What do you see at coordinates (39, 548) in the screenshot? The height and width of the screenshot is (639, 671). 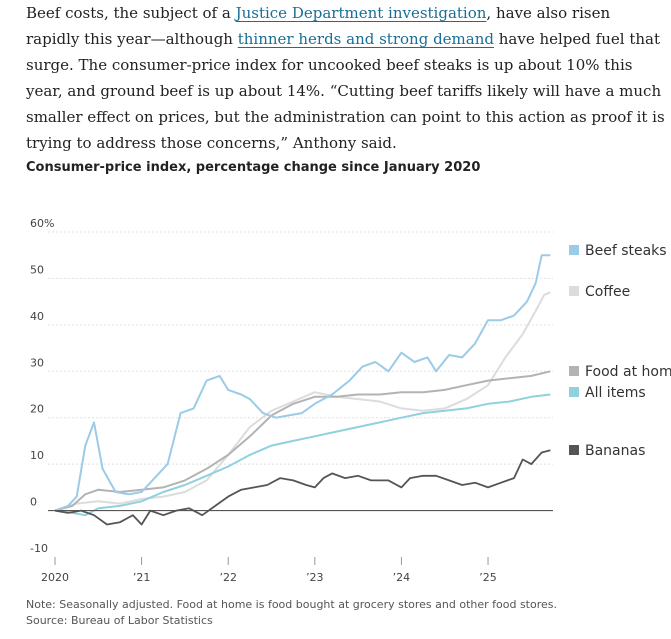 I see `y-tick-label: -10` at bounding box center [39, 548].